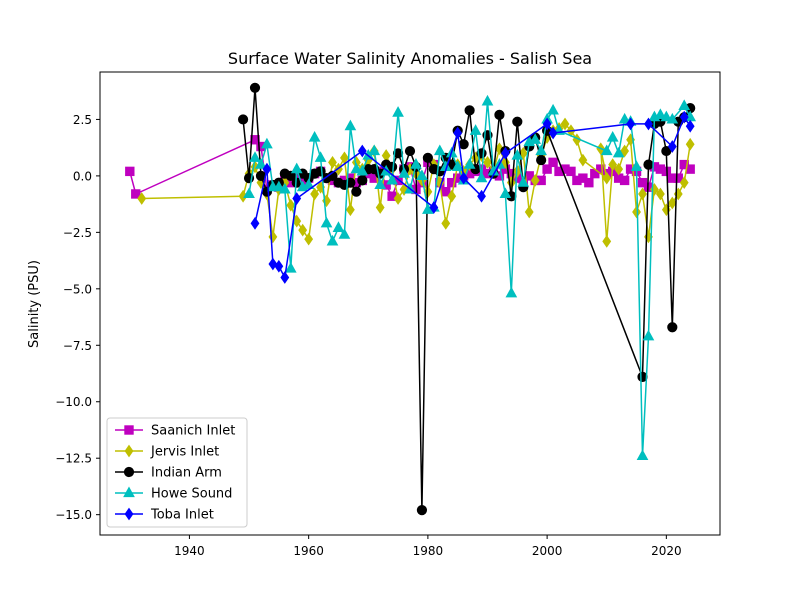  Describe the element at coordinates (193, 431) in the screenshot. I see `legend-label: Saanich Inlet` at that location.